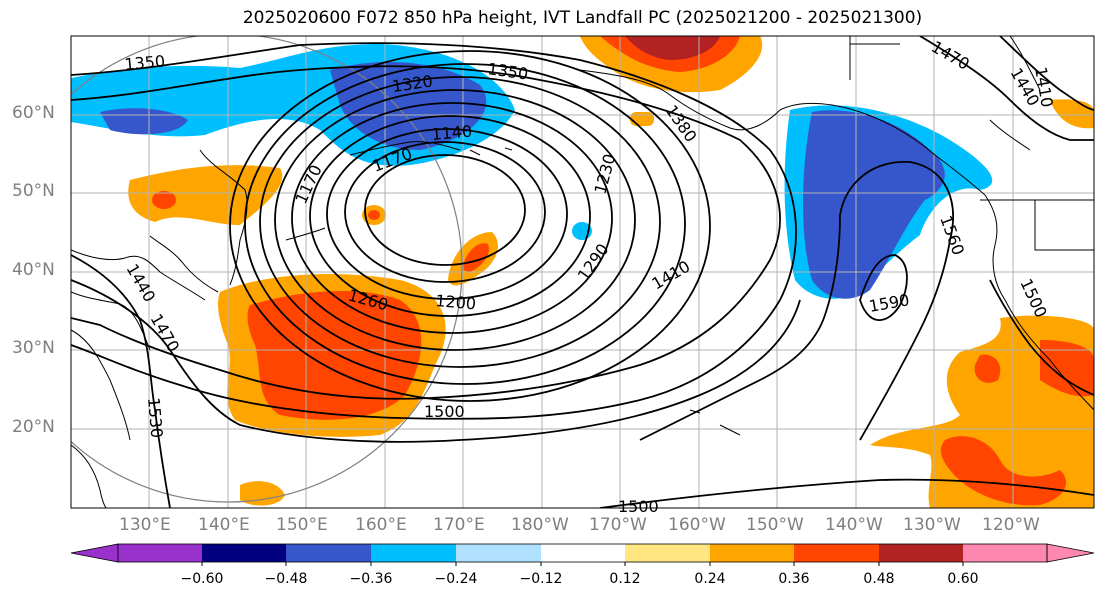 This screenshot has width=1105, height=601. Describe the element at coordinates (155, 418) in the screenshot. I see `contour-label: 1530` at that location.